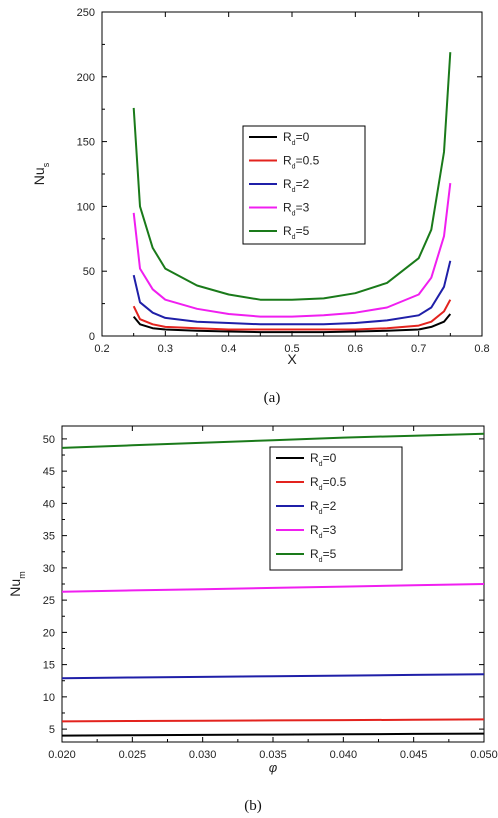  I want to click on x-tick-label: 0.030, so click(203, 755).